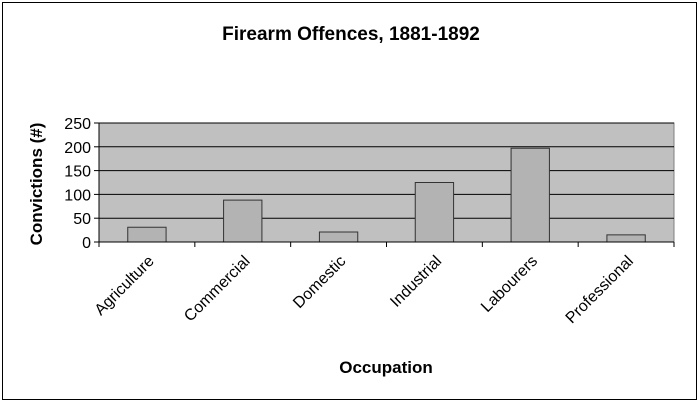  What do you see at coordinates (125, 286) in the screenshot?
I see `x-category-label: Agriculture` at bounding box center [125, 286].